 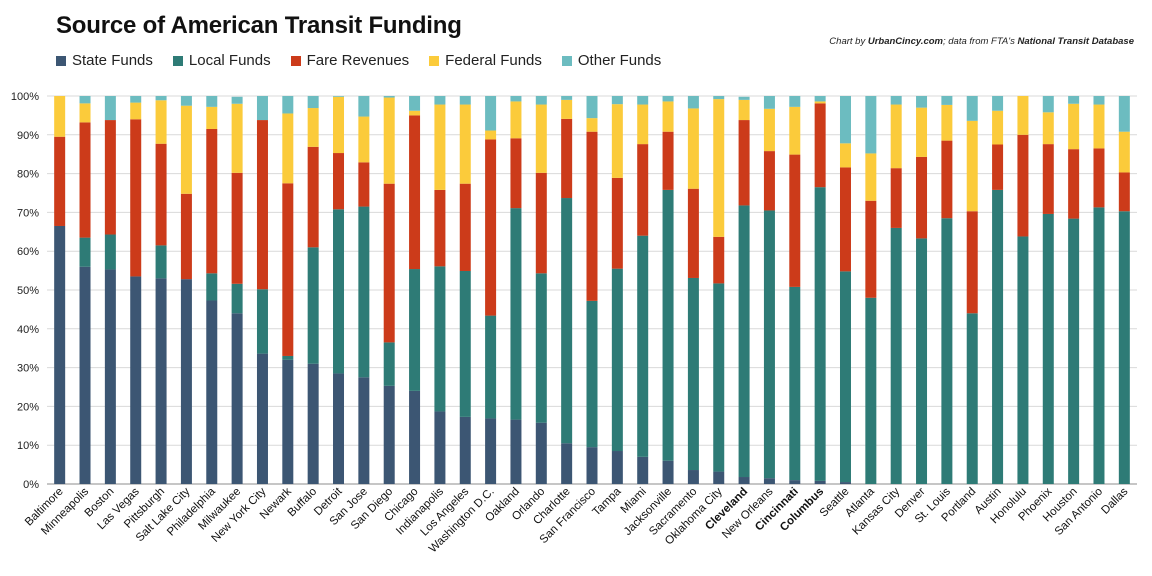 What do you see at coordinates (28, 330) in the screenshot?
I see `y-tick-label: 40%` at bounding box center [28, 330].